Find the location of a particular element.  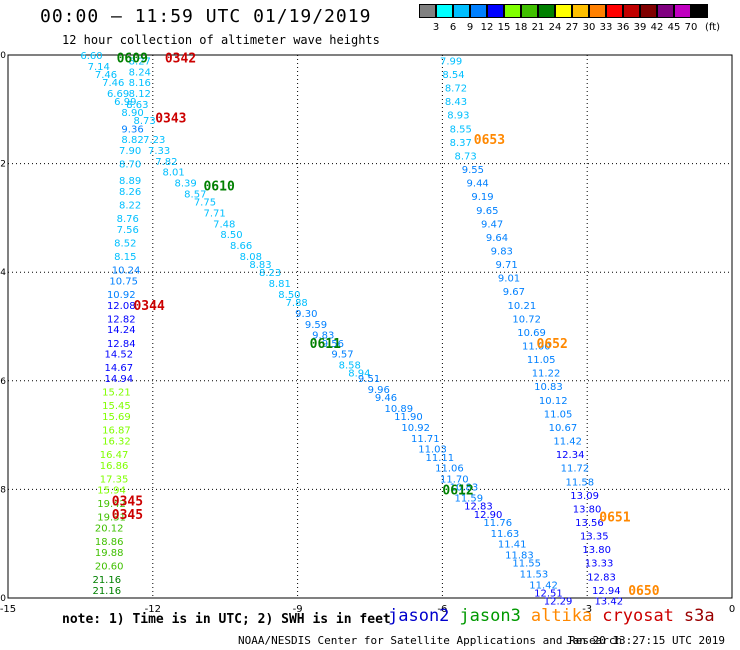

pass-time-label: 0612 is located at coordinates (457, 490).